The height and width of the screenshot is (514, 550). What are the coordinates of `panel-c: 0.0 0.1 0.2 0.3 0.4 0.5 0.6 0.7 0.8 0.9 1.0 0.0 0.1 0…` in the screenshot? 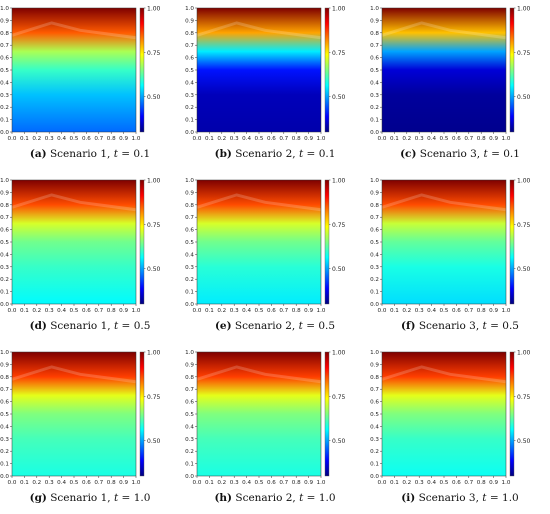 It's located at (460, 85).